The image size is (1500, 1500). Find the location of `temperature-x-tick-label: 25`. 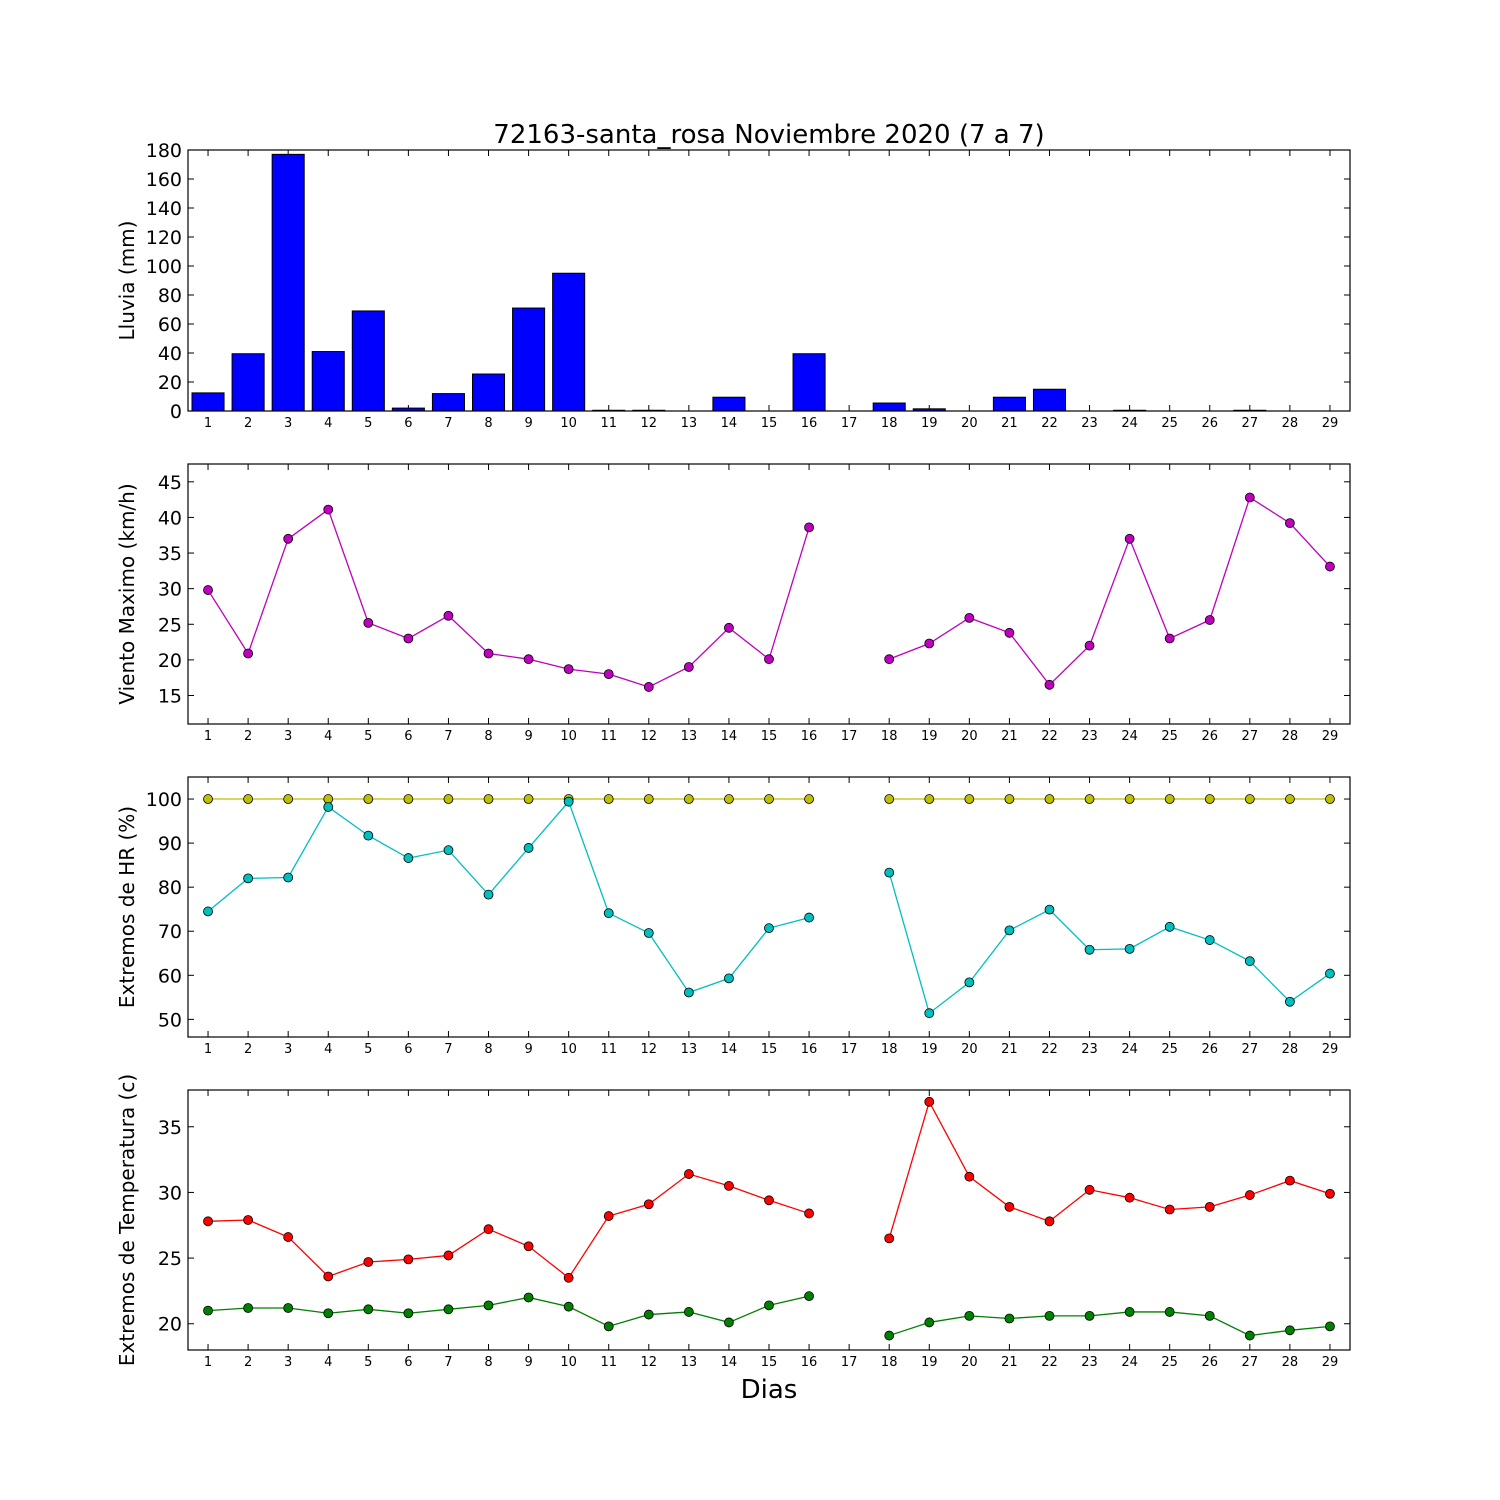

temperature-x-tick-label: 25 is located at coordinates (1169, 1362).